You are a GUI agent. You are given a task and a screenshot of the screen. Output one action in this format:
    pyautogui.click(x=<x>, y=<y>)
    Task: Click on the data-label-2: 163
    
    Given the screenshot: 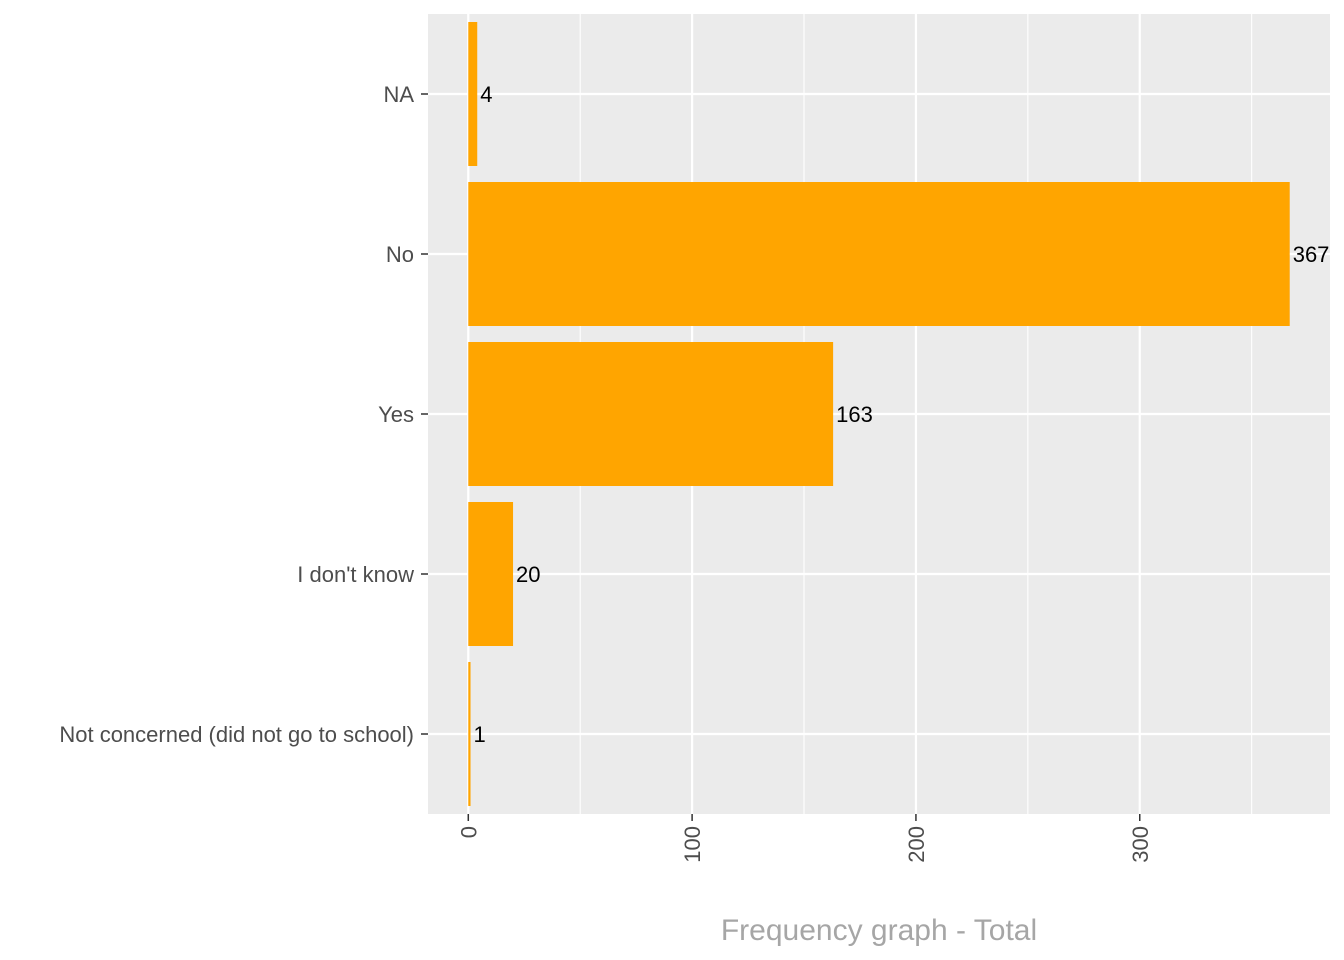 What is the action you would take?
    pyautogui.click(x=854, y=414)
    